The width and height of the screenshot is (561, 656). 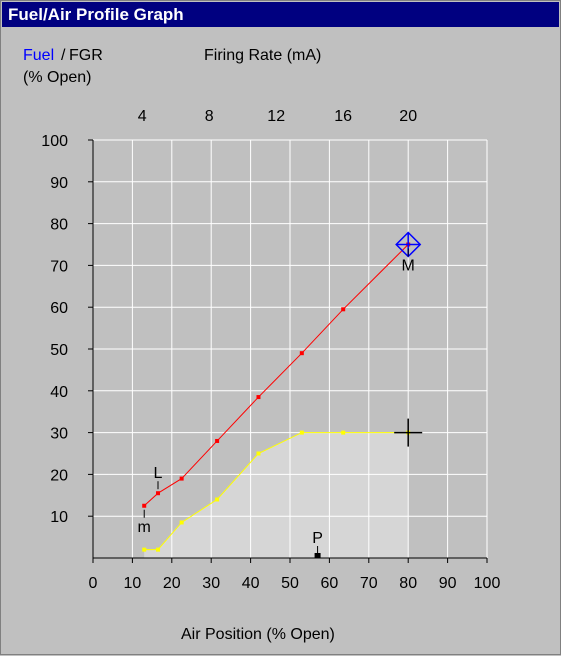 What do you see at coordinates (251, 583) in the screenshot?
I see `x-tick-label: 40` at bounding box center [251, 583].